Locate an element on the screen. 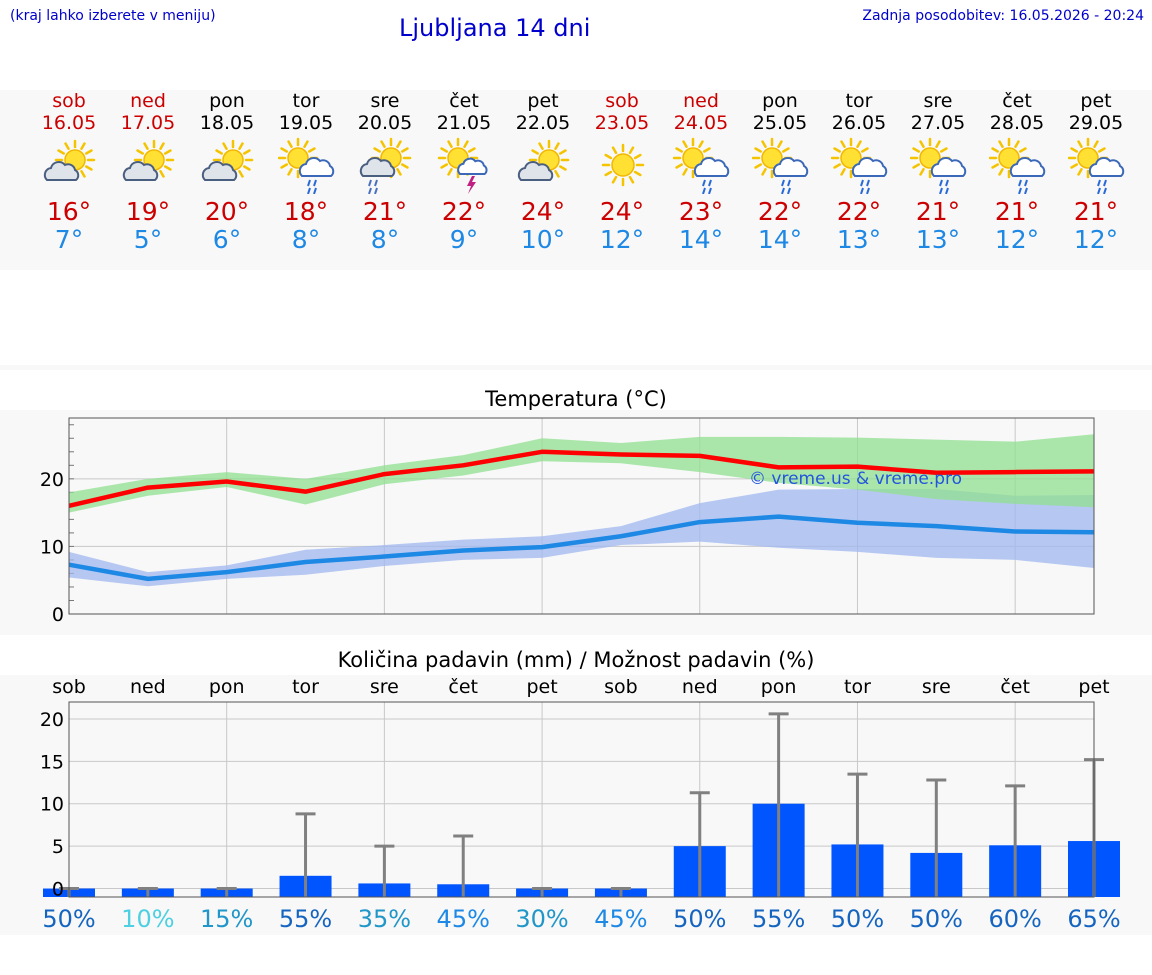 Image resolution: width=1152 pixels, height=975 pixels. precip-probability: 60% is located at coordinates (1014, 919).